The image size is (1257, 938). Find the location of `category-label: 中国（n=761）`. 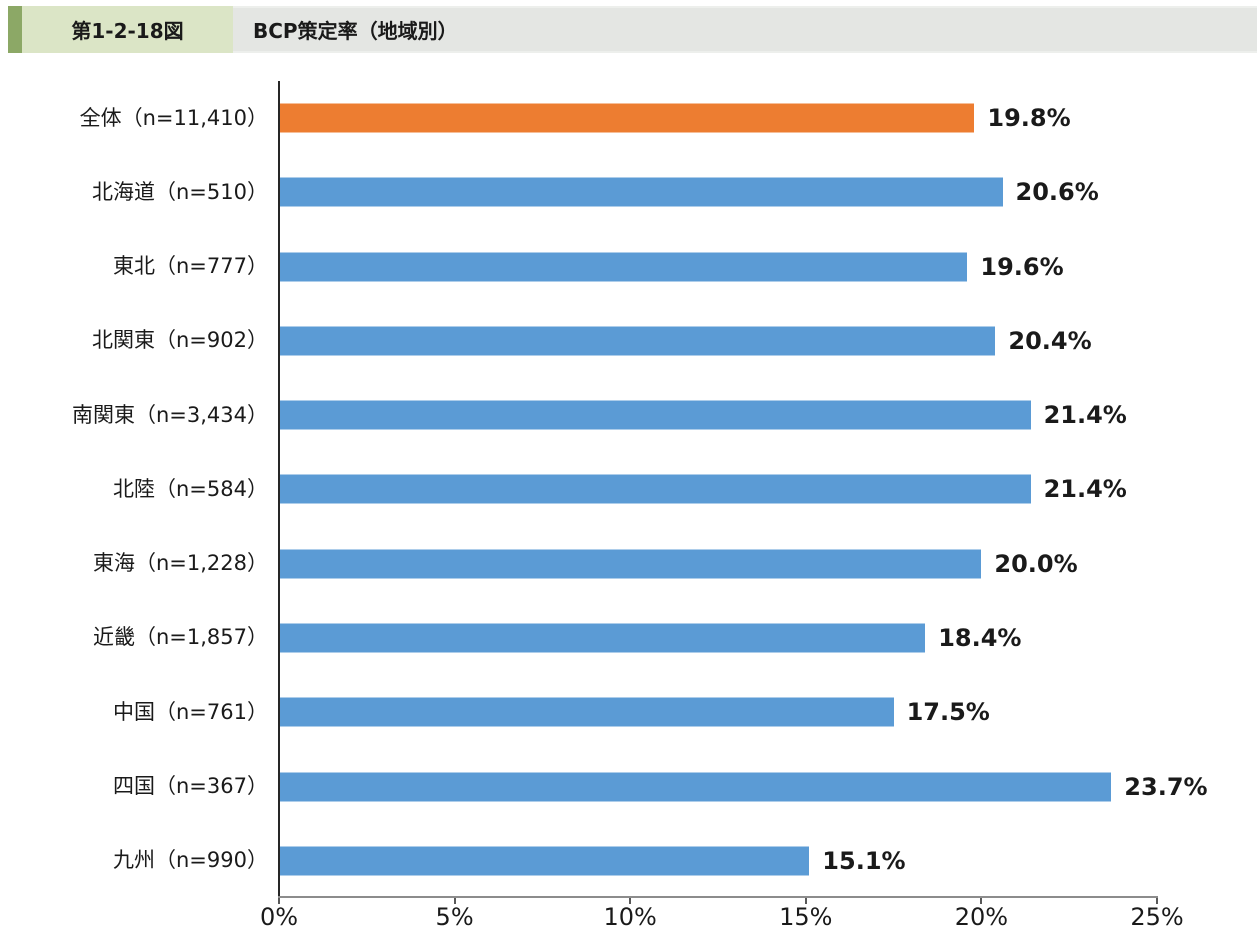

category-label: 中国（n=761） is located at coordinates (190, 711).